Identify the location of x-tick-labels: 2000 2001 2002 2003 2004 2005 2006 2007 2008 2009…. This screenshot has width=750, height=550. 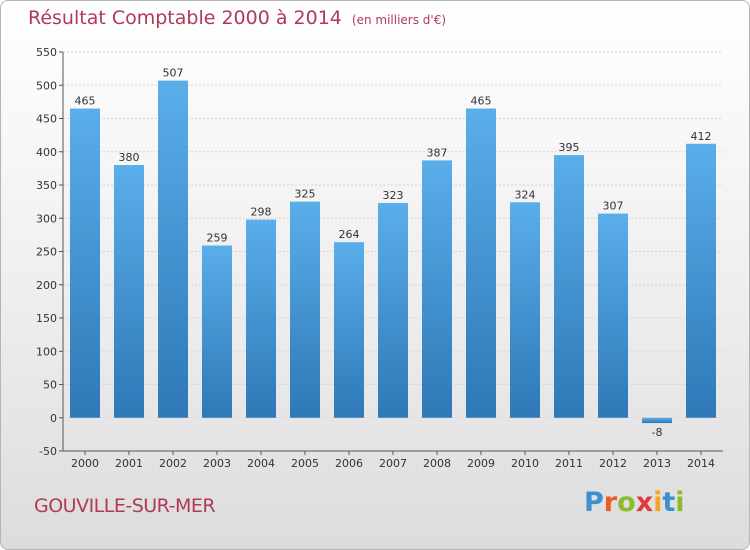
(393, 460).